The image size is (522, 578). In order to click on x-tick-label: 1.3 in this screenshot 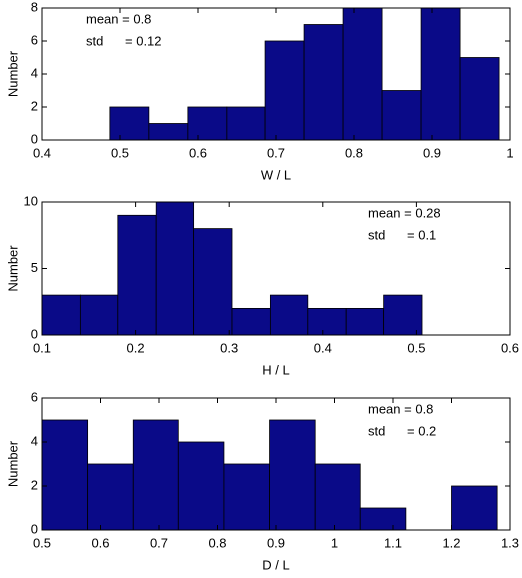, I will do `click(510, 542)`.